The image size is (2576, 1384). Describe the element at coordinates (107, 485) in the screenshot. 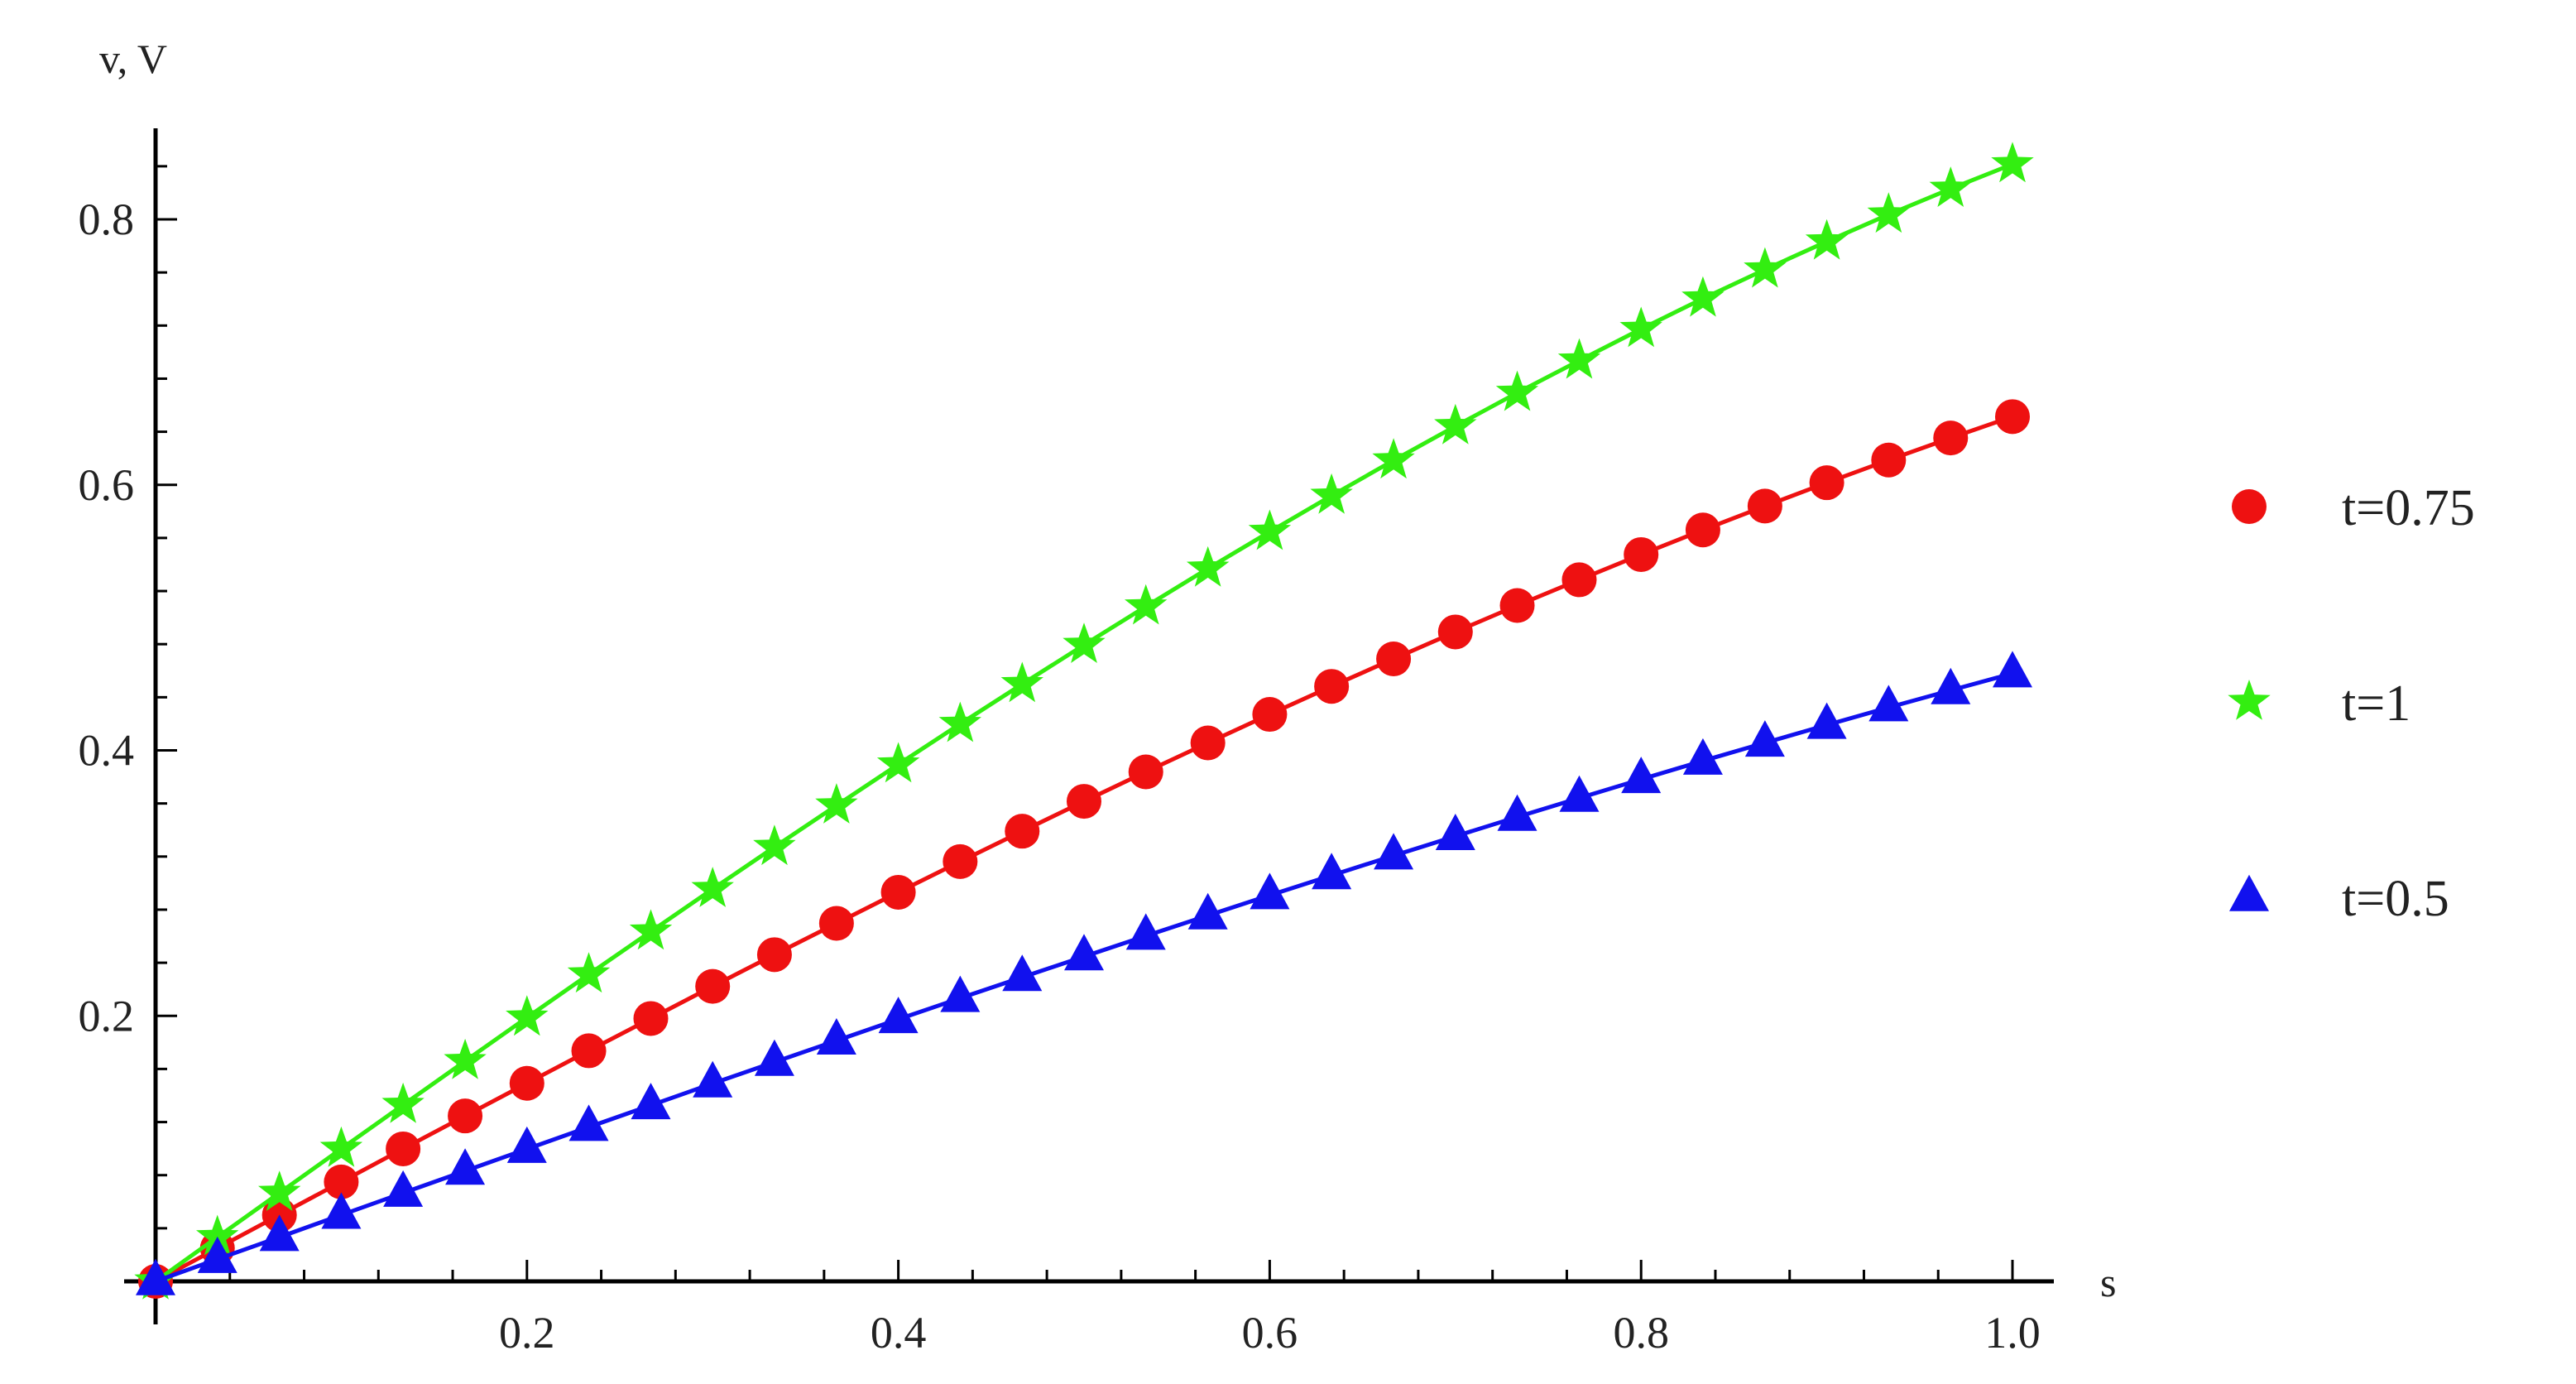

I see `y-tick-label: 0.6` at that location.